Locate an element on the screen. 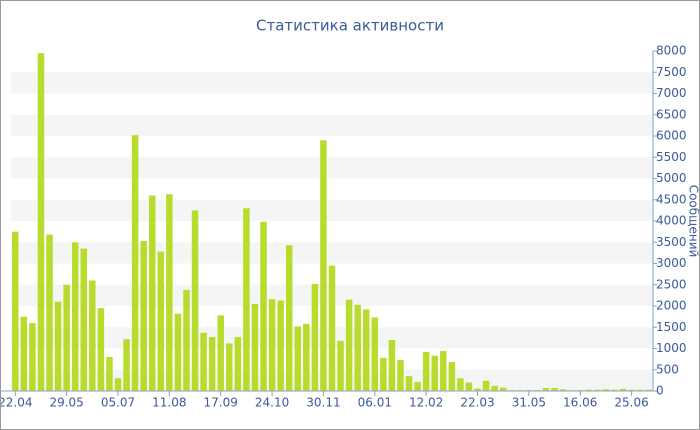 This screenshot has height=430, width=700. x-tick-label: 31.05 is located at coordinates (529, 403).